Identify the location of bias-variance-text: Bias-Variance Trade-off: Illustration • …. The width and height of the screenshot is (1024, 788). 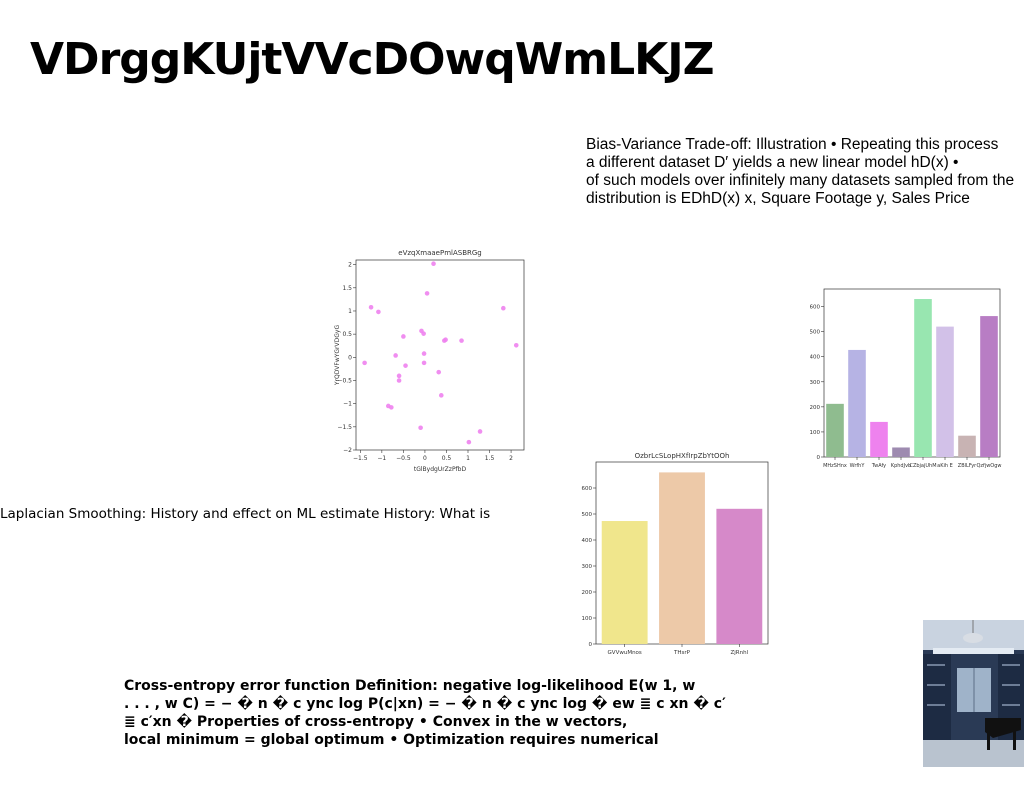
(800, 171).